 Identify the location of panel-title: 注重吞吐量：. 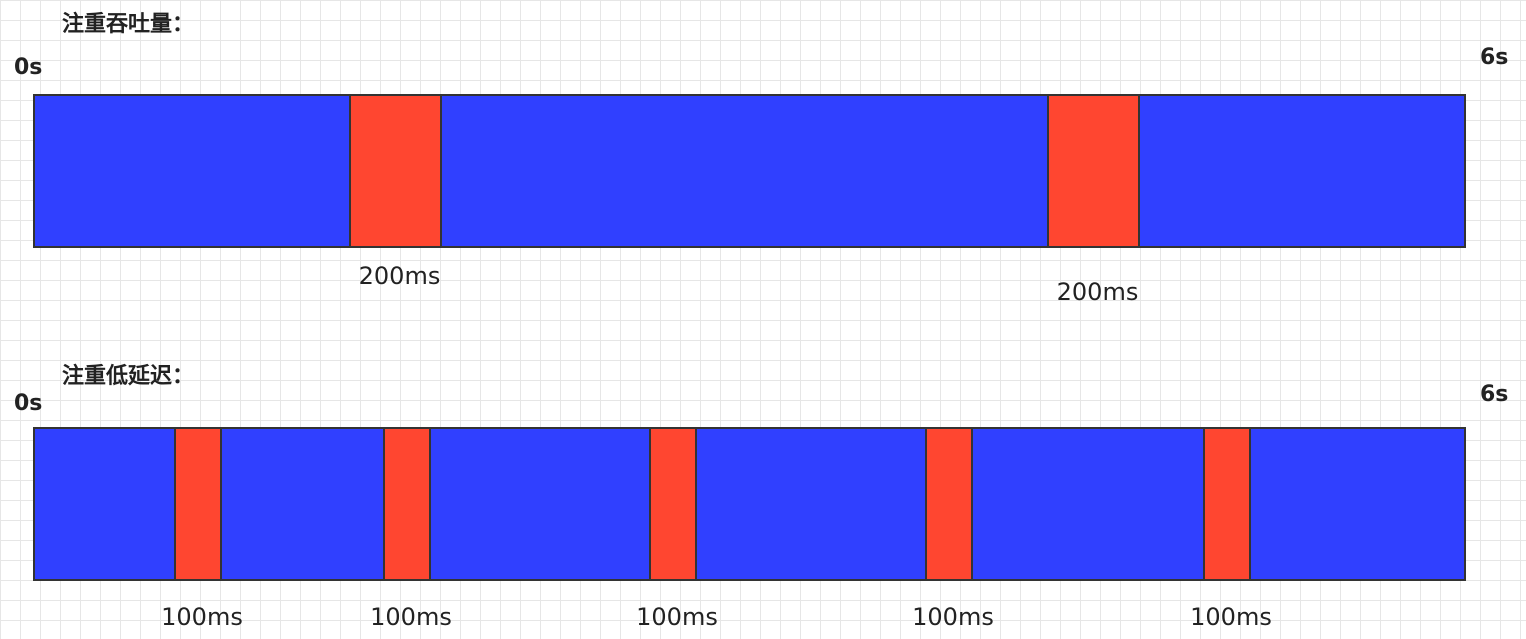
(128, 24).